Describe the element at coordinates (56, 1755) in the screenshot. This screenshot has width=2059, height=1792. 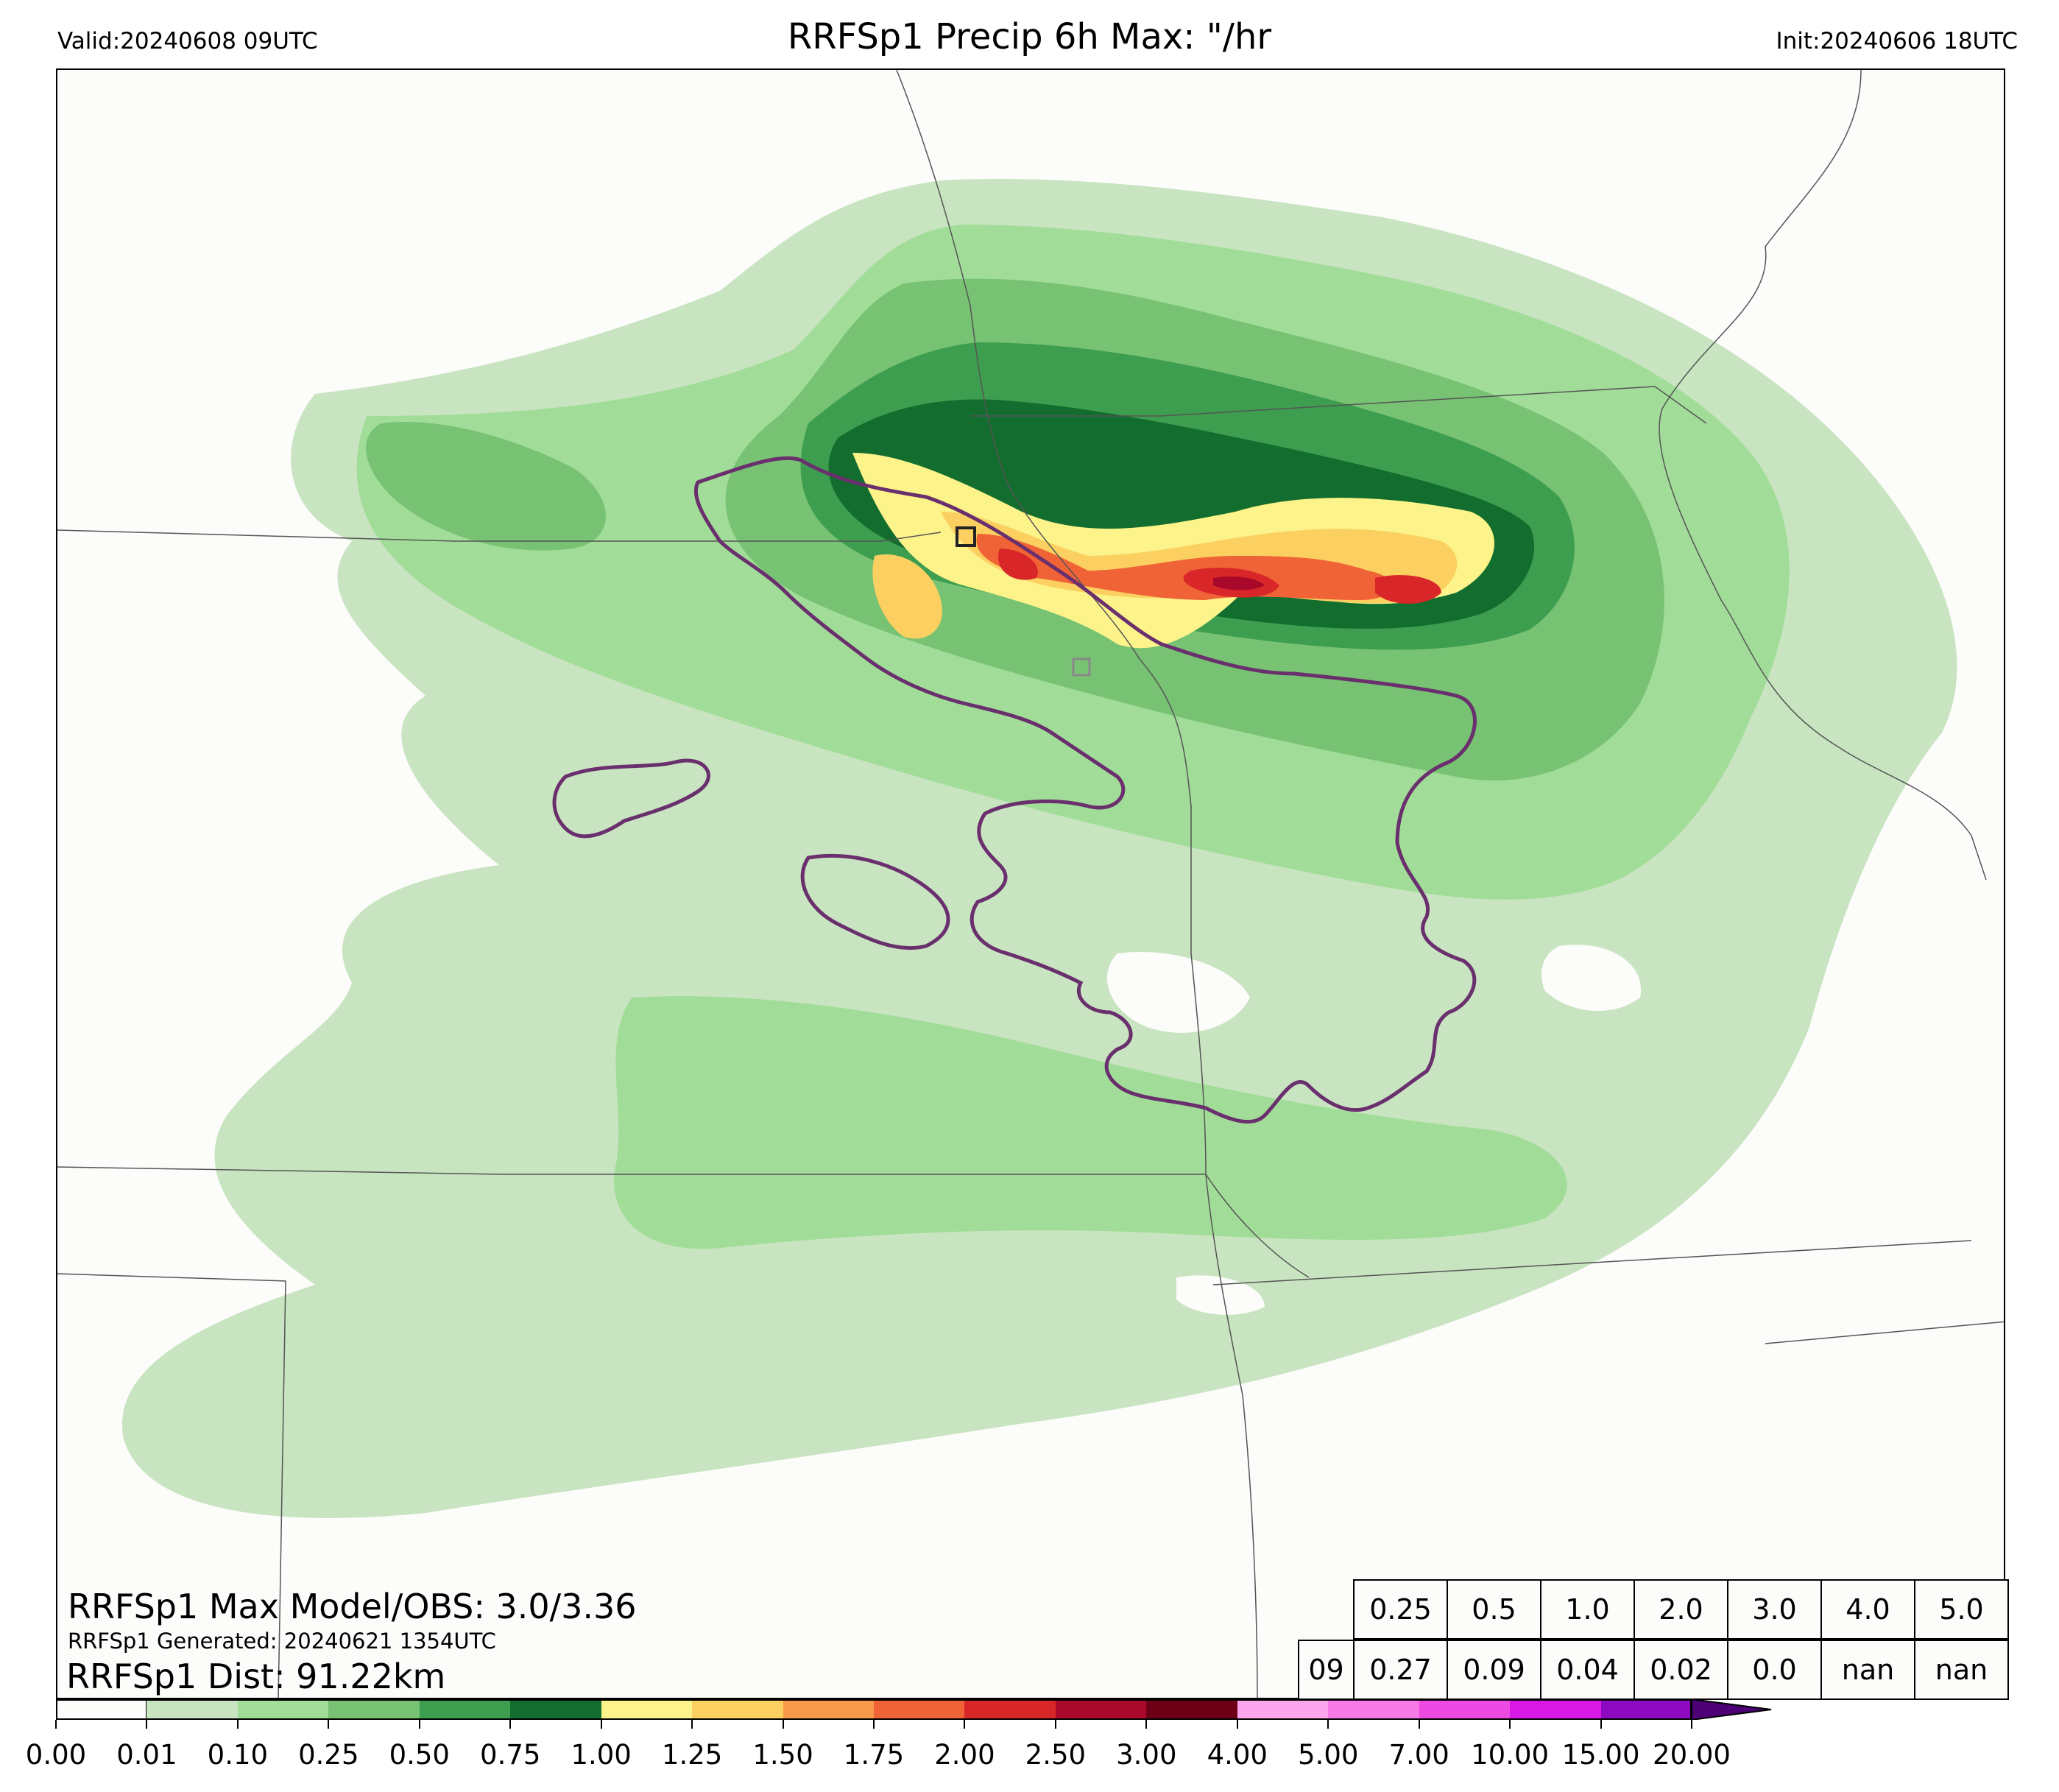
I see `colorbar-tick-label: 0.00` at that location.